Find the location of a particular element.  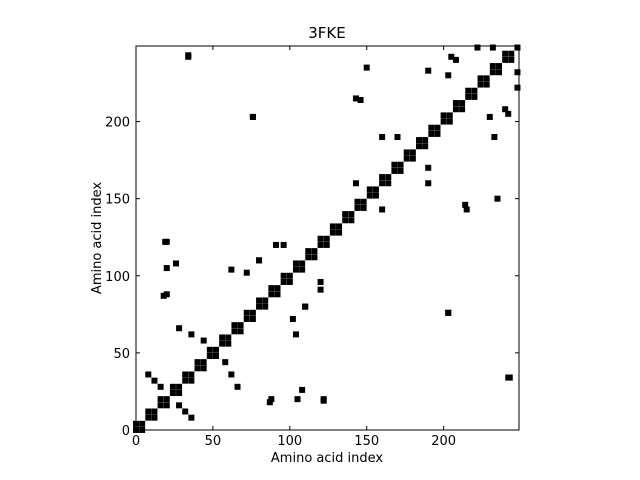

x-axis-label: Amino acid index is located at coordinates (327, 458).